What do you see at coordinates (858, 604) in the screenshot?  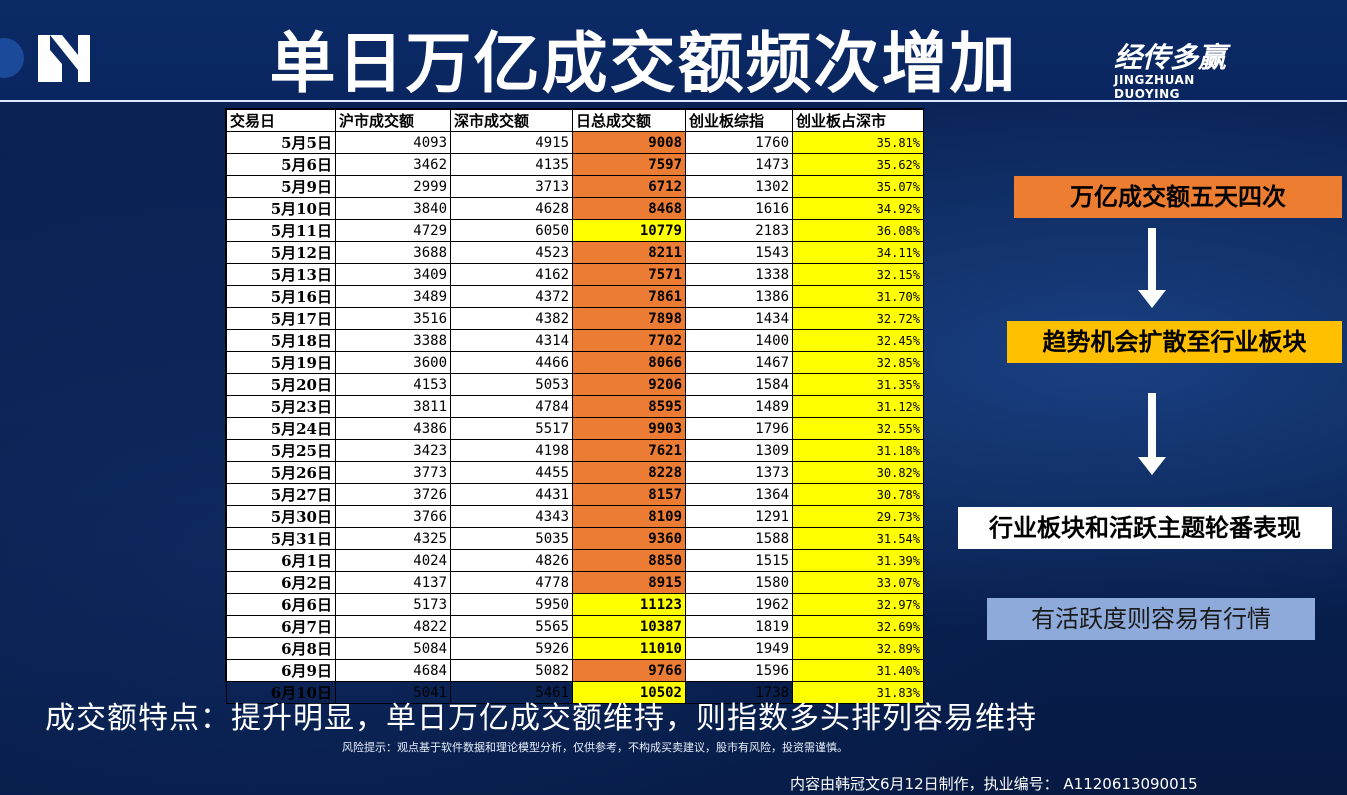 I see `table-cell: 32.97%` at bounding box center [858, 604].